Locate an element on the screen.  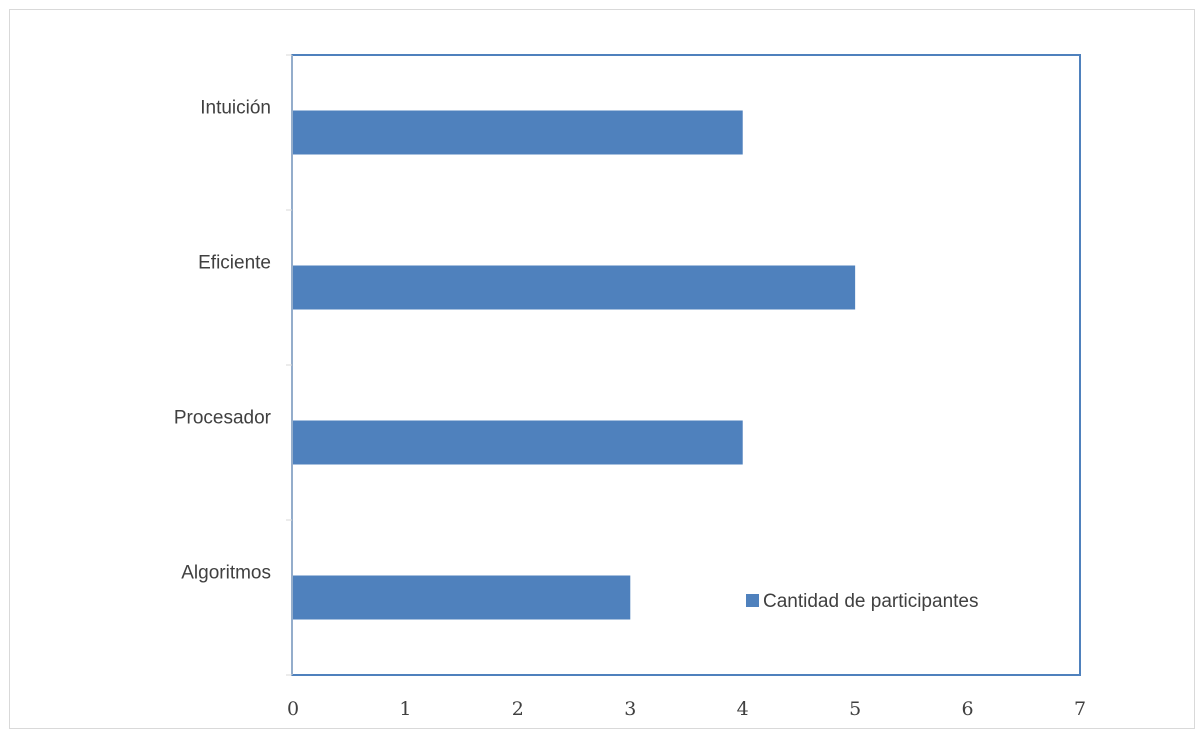
x-tick-label-4: 4 is located at coordinates (743, 709).